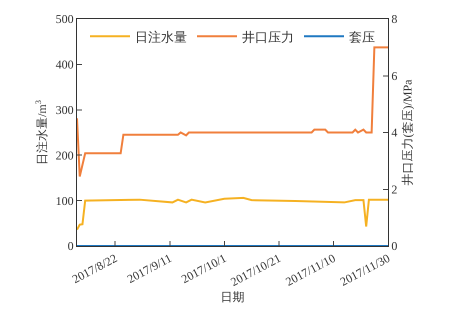 The height and width of the screenshot is (333, 458). What do you see at coordinates (71, 246) in the screenshot?
I see `y-tick-label: 0` at bounding box center [71, 246].